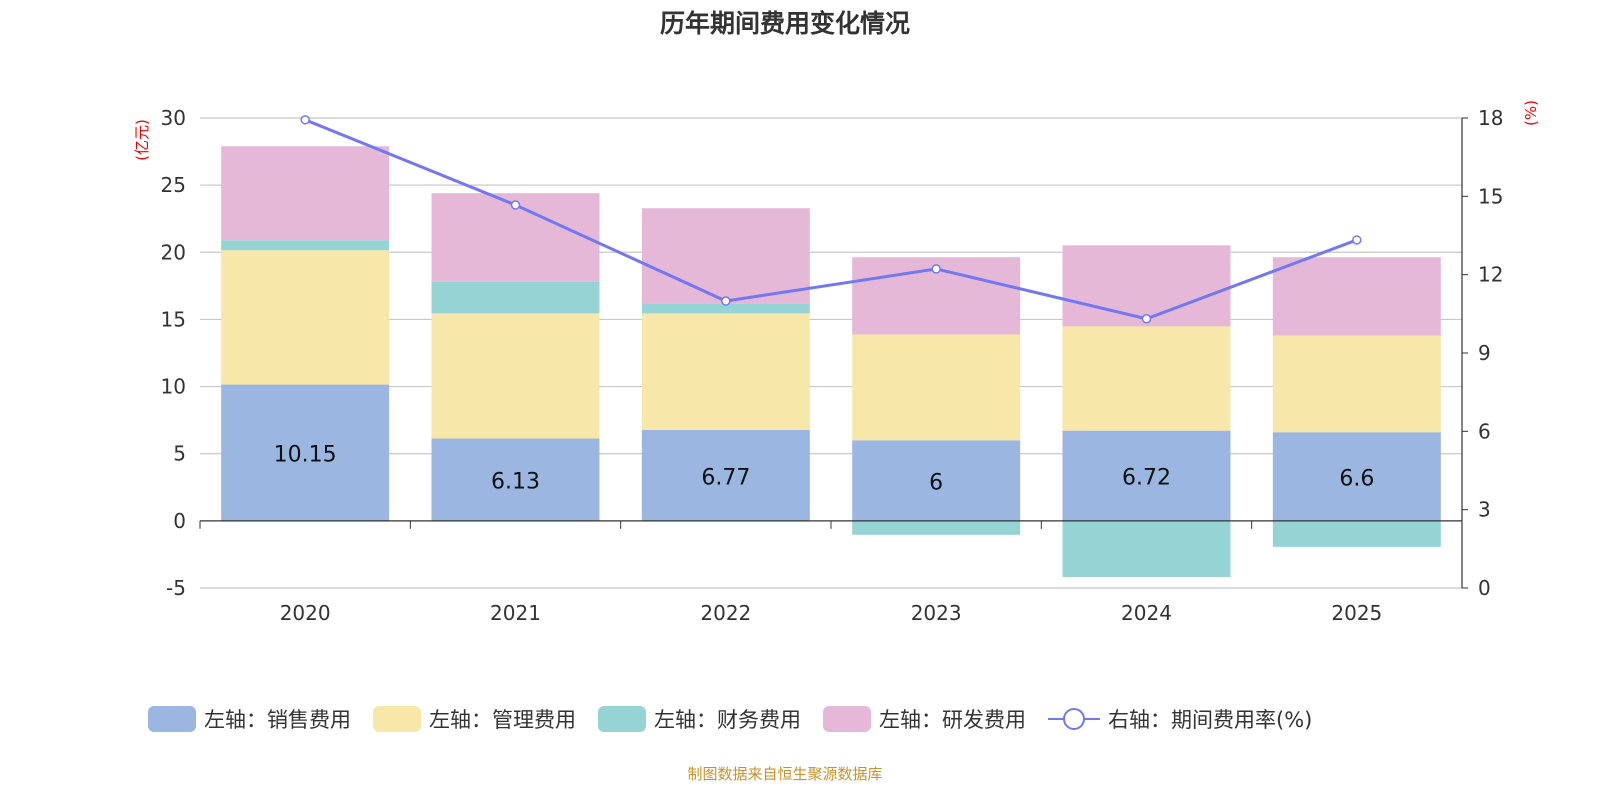  I want to click on bar-data-label: 6, so click(936, 483).